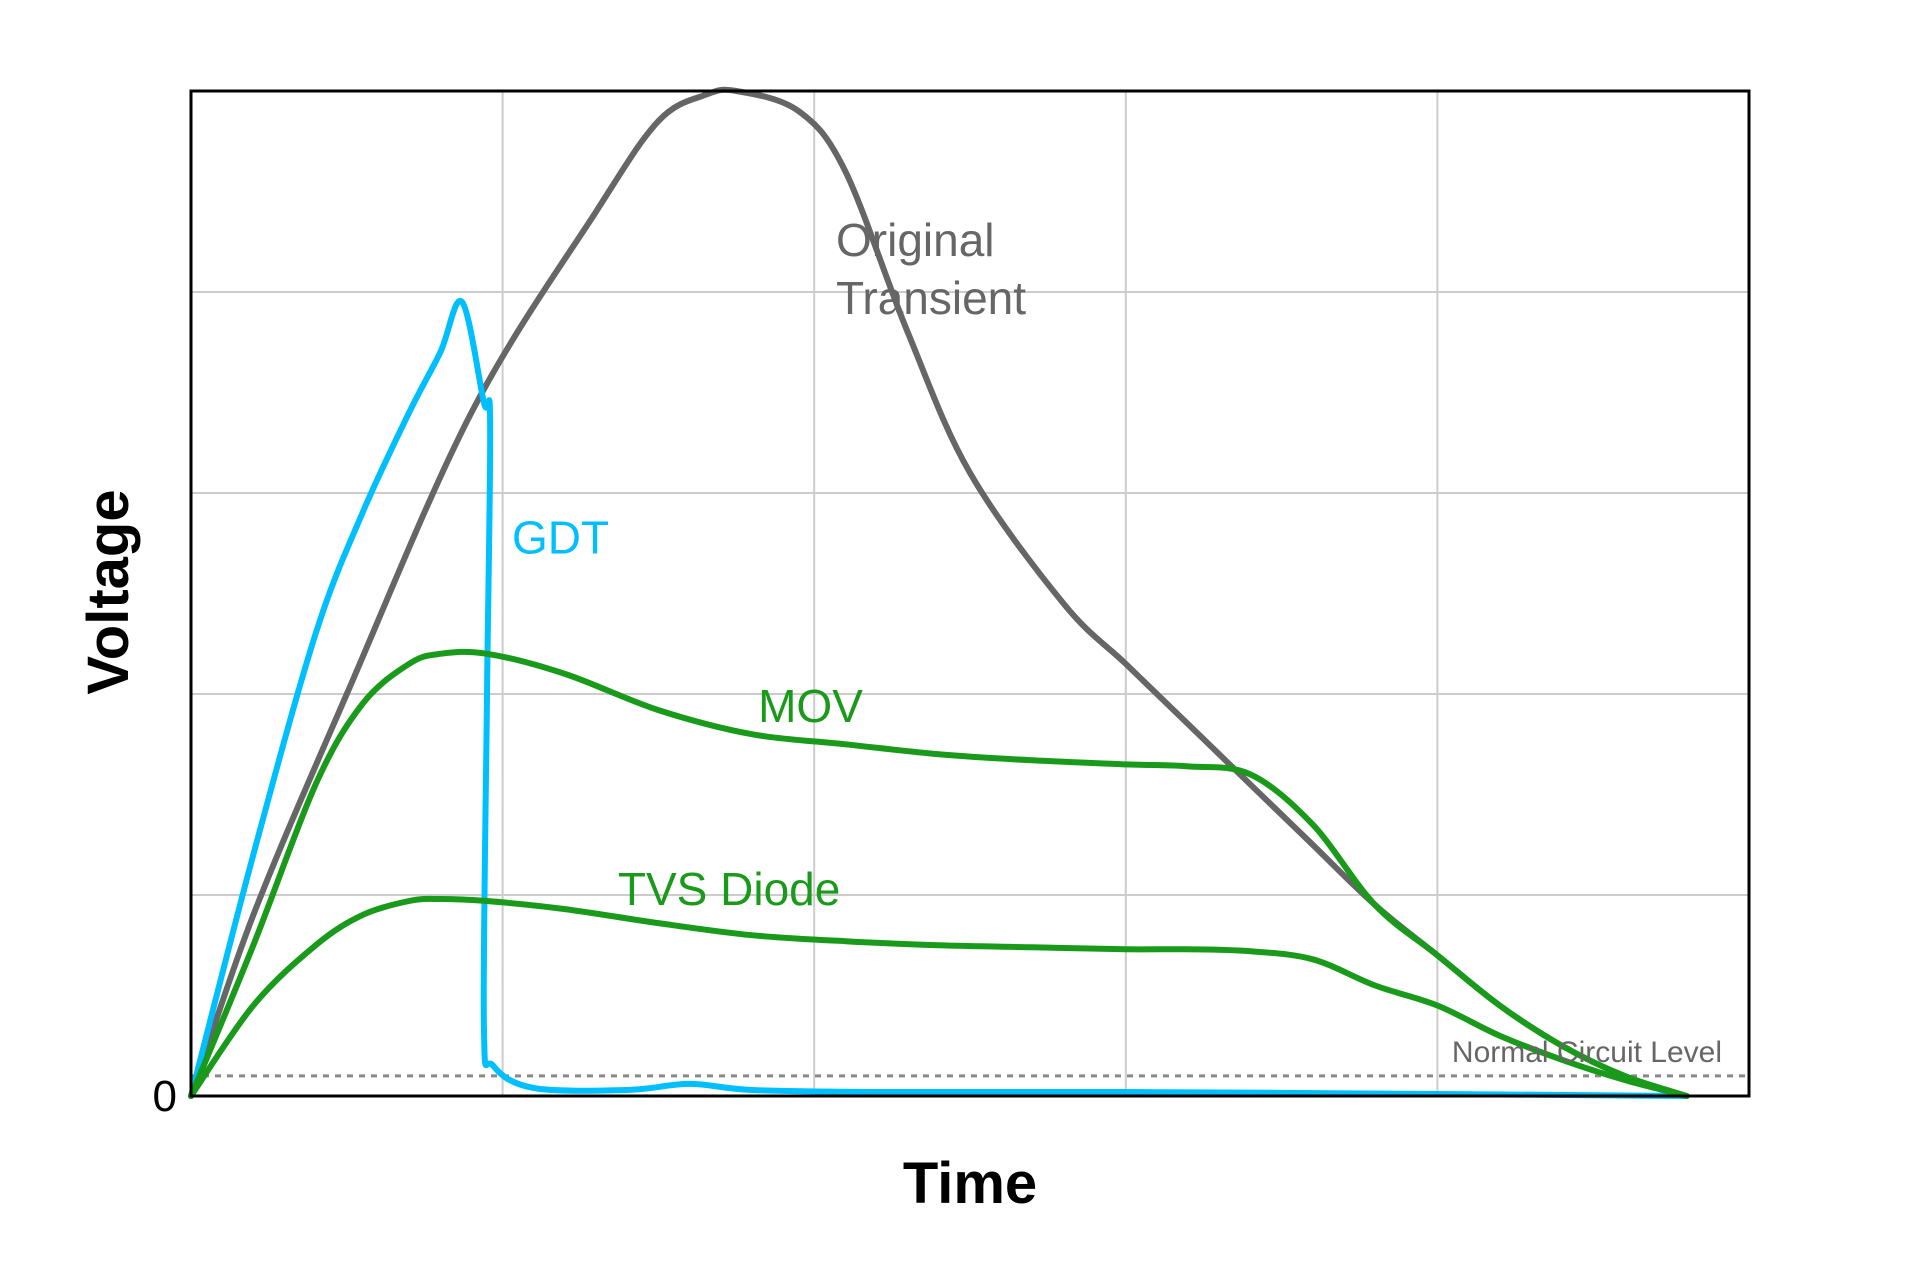  What do you see at coordinates (165, 1096) in the screenshot?
I see `y-tick-label: 0` at bounding box center [165, 1096].